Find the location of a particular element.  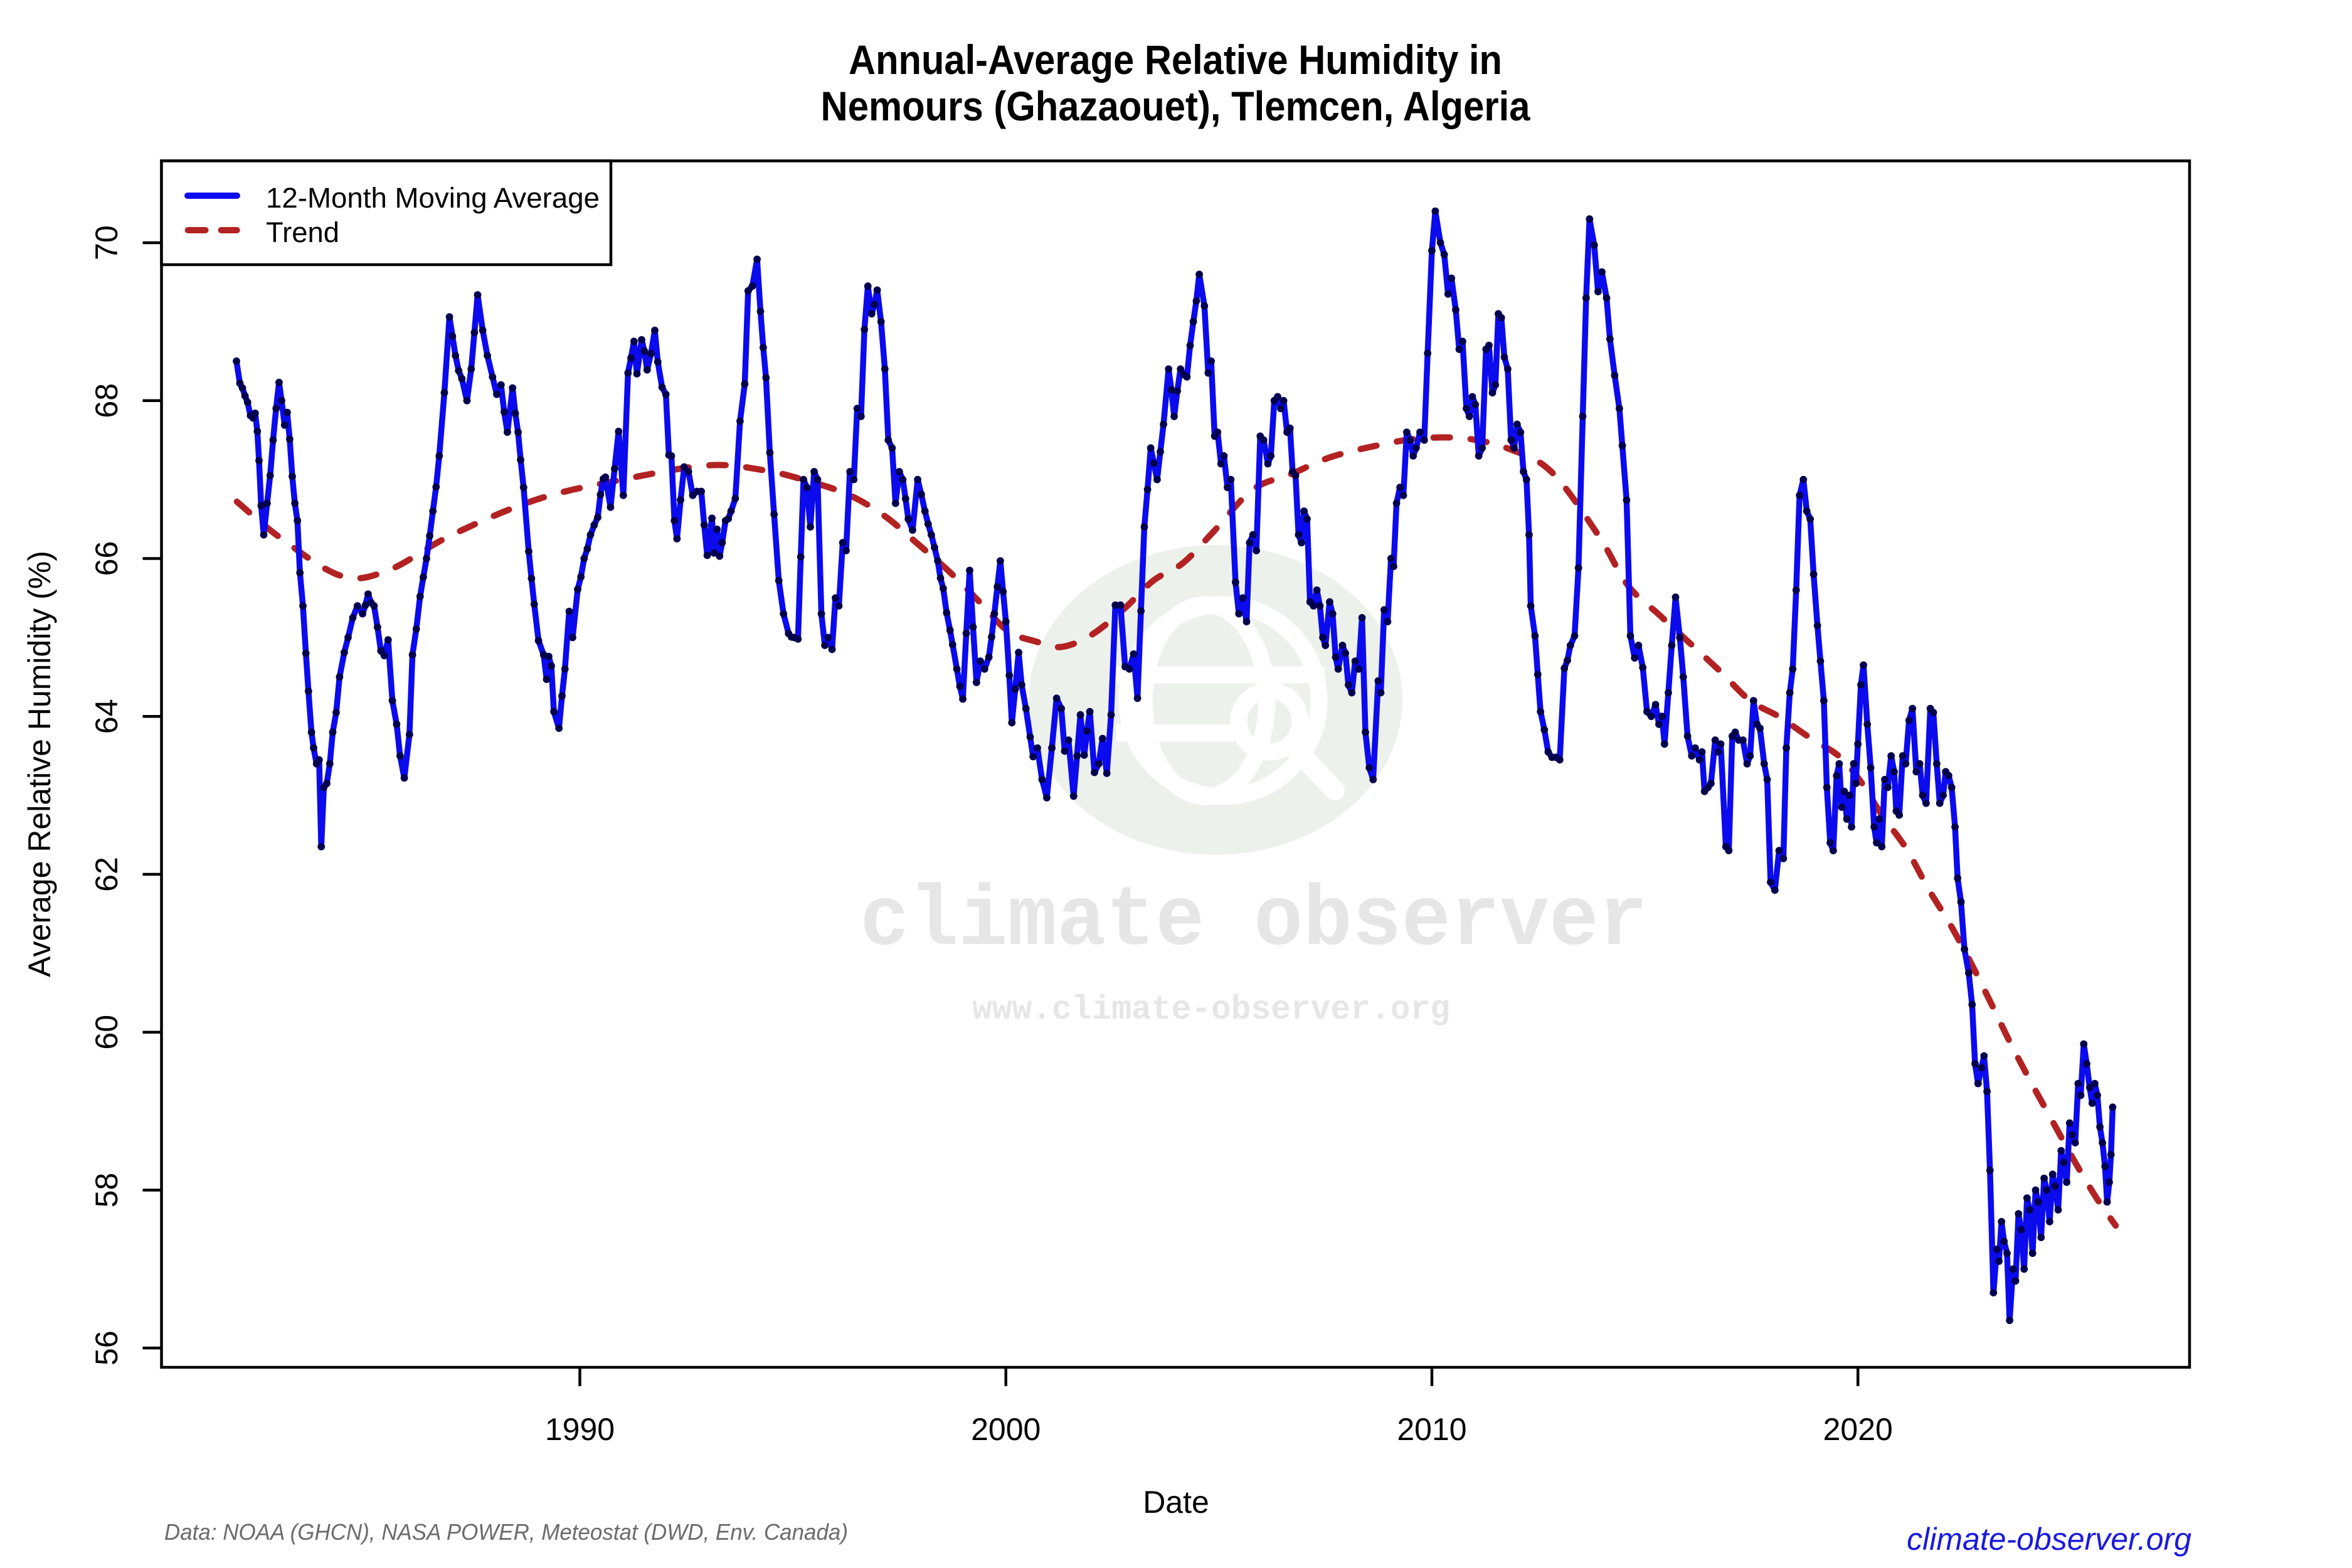

svg-text: climate-observer.org is located at coordinates (2049, 1539).